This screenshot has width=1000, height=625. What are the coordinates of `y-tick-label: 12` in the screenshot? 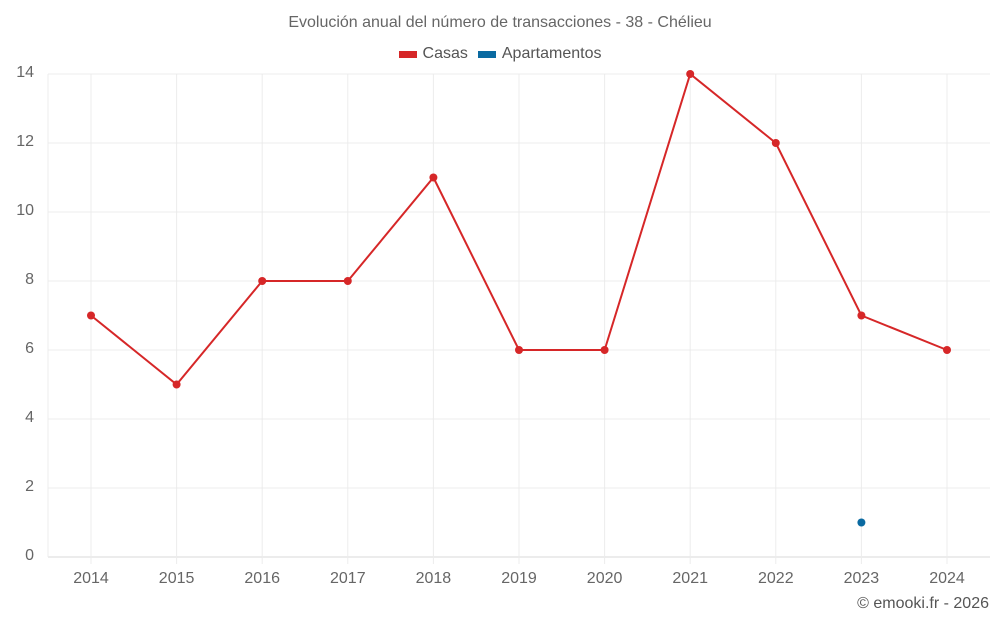 It's located at (25, 141).